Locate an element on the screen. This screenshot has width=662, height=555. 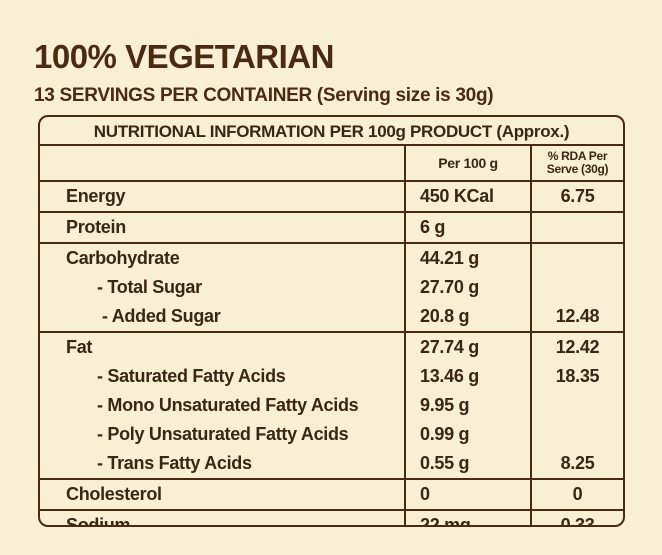
per100-value: 6 g is located at coordinates (467, 228).